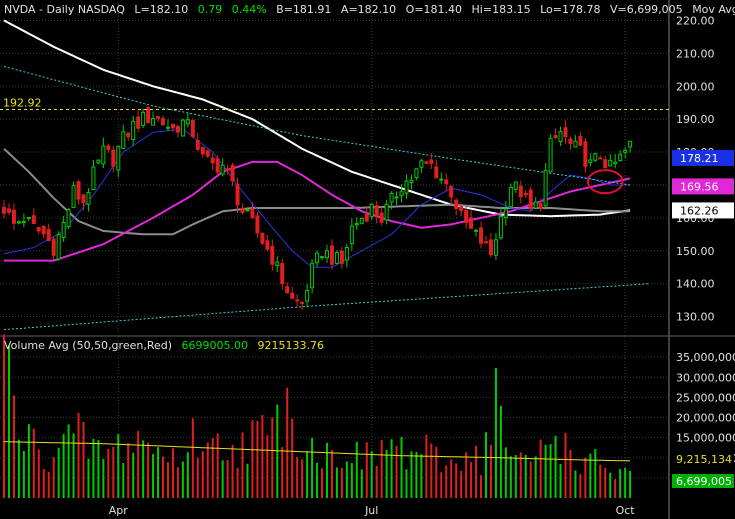 This screenshot has width=735, height=519. What do you see at coordinates (705, 357) in the screenshot?
I see `volume-tick-label: 35,000,000` at bounding box center [705, 357].